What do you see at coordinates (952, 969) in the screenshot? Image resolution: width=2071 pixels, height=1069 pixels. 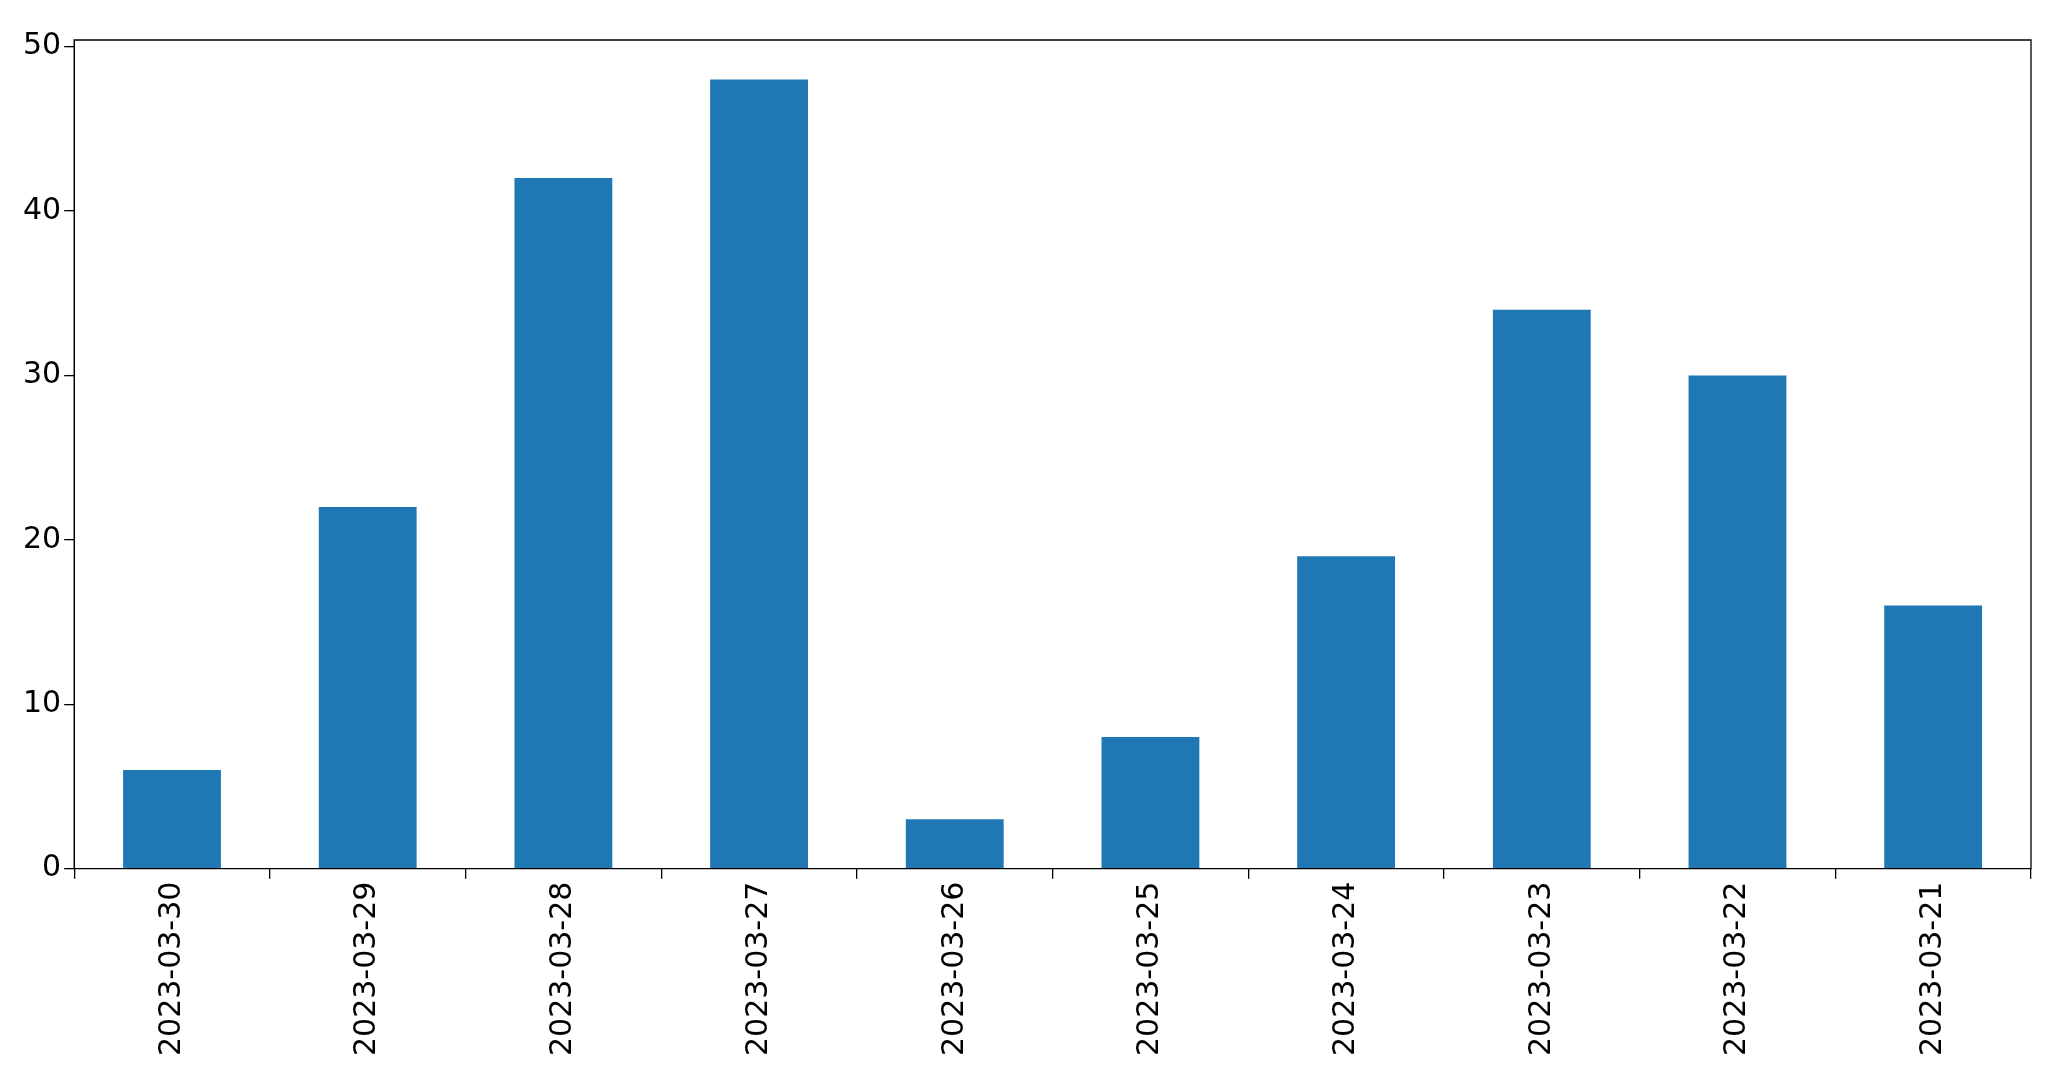 I see `x-tick-label: 2023-03-26` at bounding box center [952, 969].